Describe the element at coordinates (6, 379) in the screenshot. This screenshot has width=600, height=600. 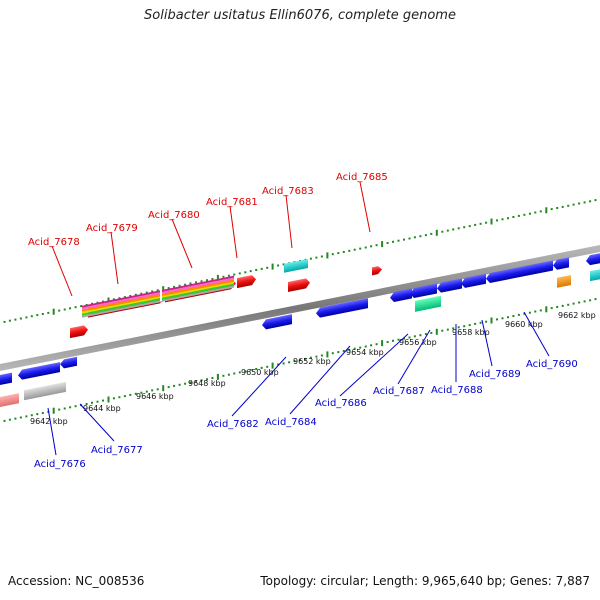
I see `gene-acid-7676a` at that location.